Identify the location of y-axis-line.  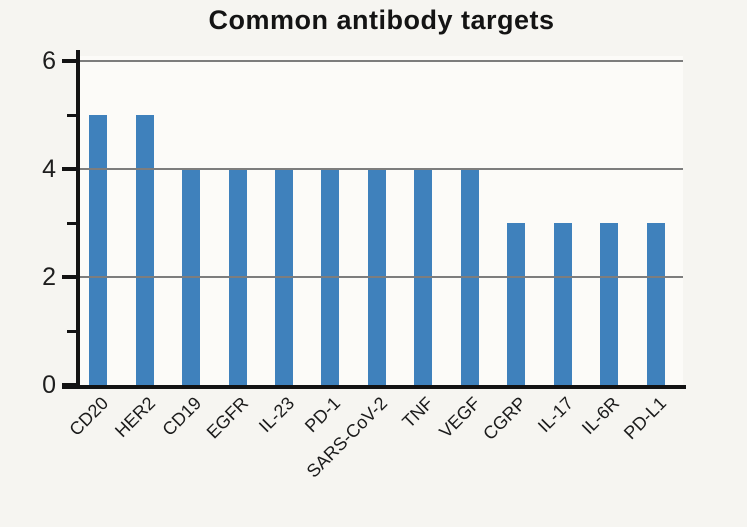
(78, 219).